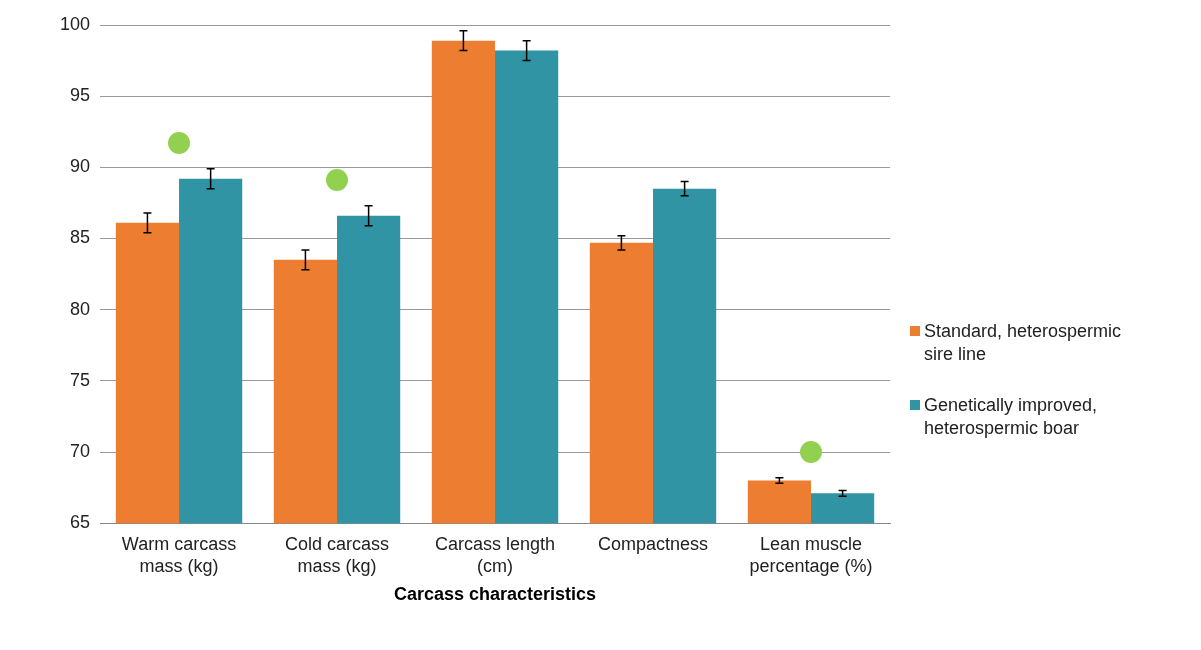 Image resolution: width=1201 pixels, height=650 pixels. Describe the element at coordinates (495, 554) in the screenshot. I see `x-tick-label: Carcass length (cm)` at that location.